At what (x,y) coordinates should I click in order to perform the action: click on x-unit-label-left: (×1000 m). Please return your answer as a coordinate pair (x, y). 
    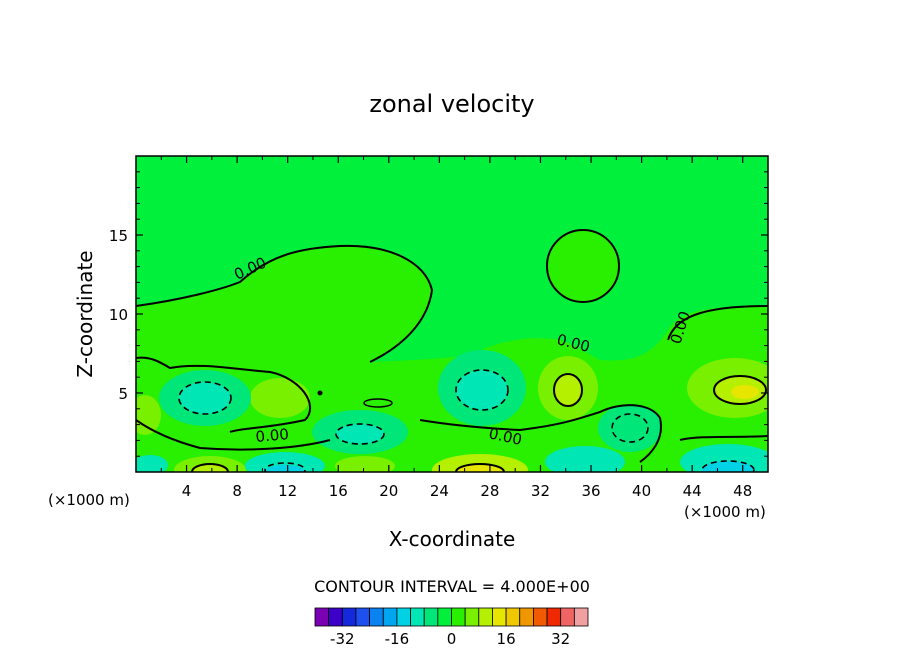
    Looking at the image, I should click on (89, 500).